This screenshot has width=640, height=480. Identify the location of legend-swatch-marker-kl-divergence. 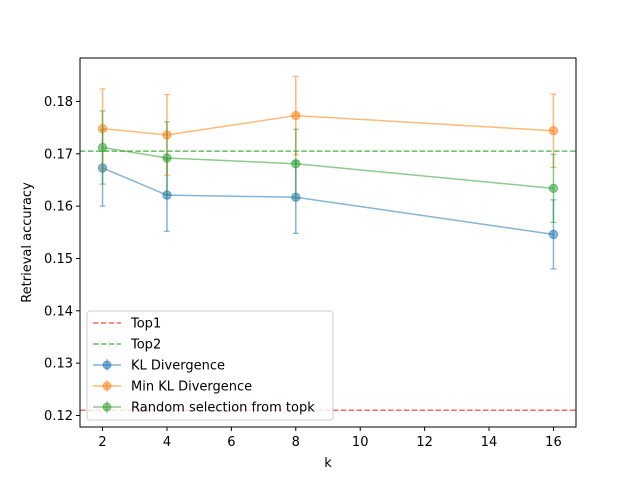
(107, 365).